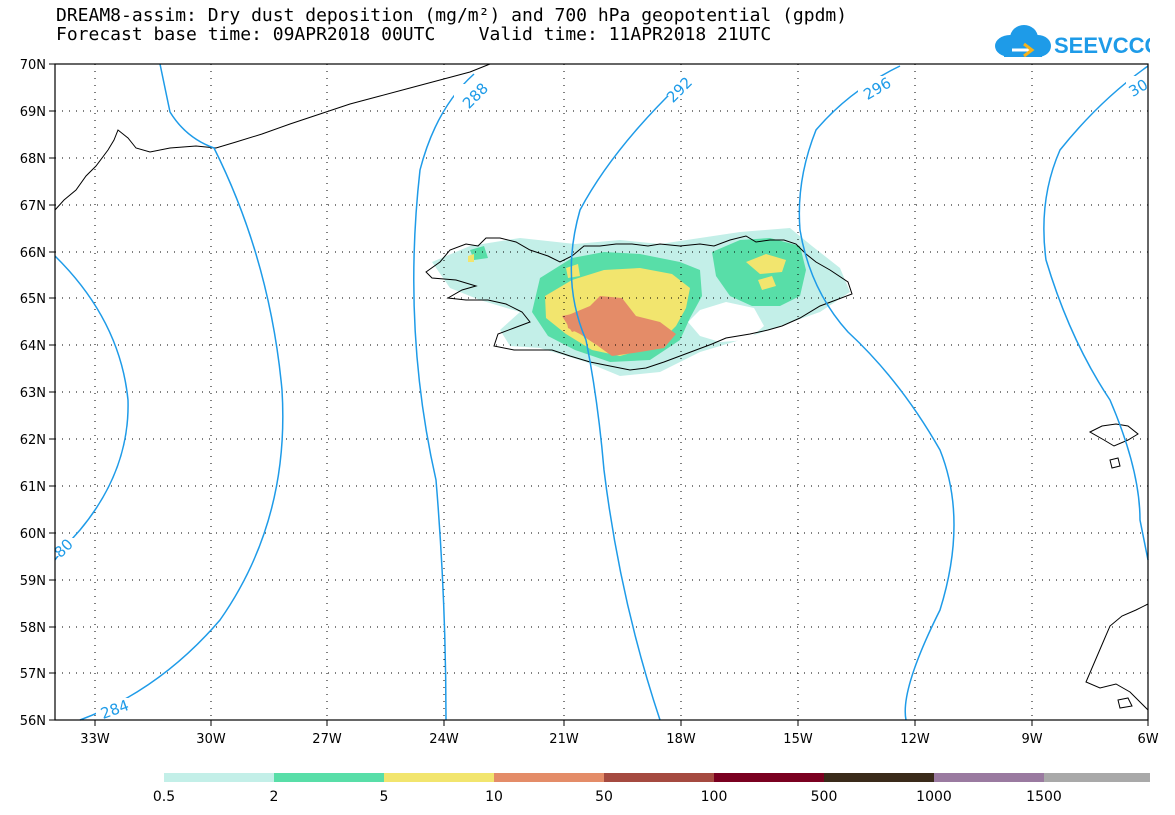 The width and height of the screenshot is (1175, 815). What do you see at coordinates (272, 137) in the screenshot?
I see `greenland-coast` at bounding box center [272, 137].